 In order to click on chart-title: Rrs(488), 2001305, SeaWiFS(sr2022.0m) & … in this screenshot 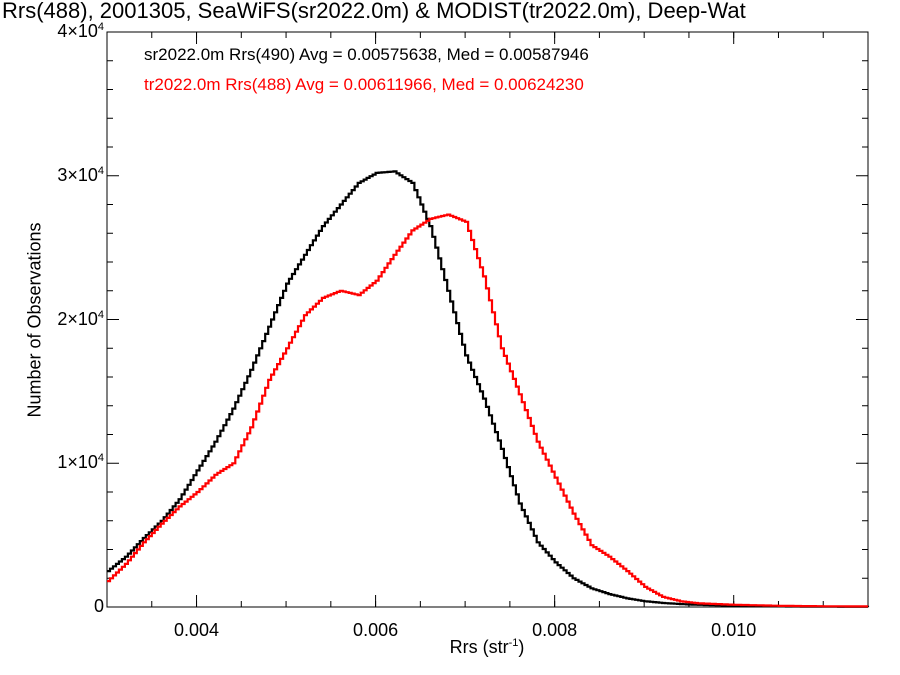, I will do `click(374, 11)`.